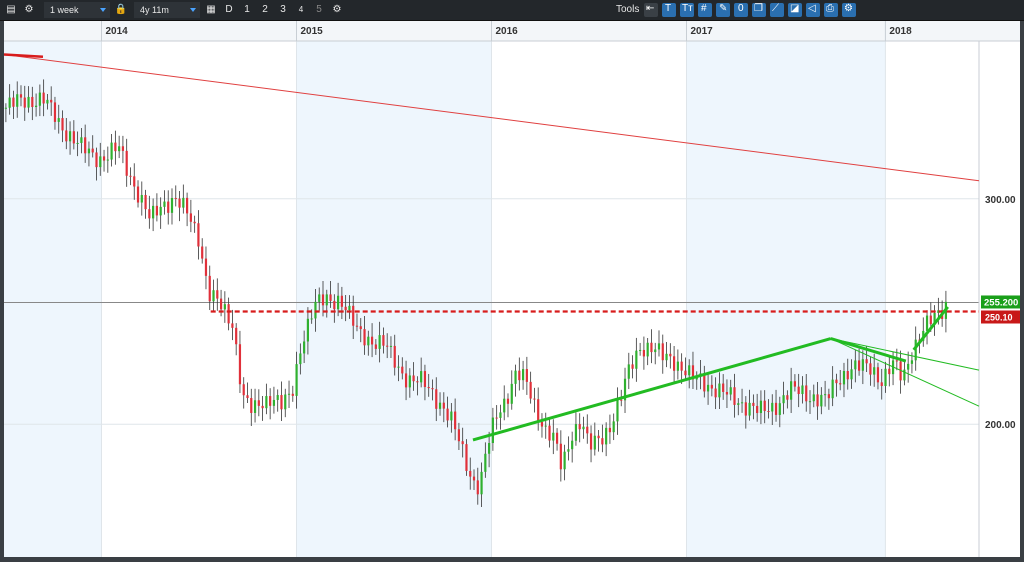 Image resolution: width=1024 pixels, height=562 pixels. What do you see at coordinates (229, 9) in the screenshot?
I see `interval-button-d: D` at bounding box center [229, 9].